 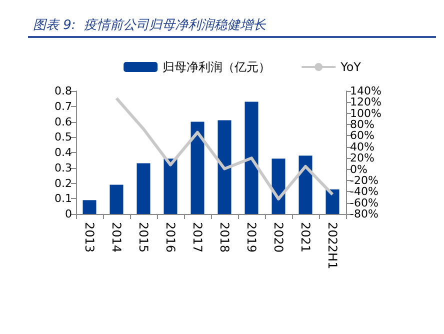 What do you see at coordinates (63, 167) in the screenshot?
I see `y-tick-label: 0.3` at bounding box center [63, 167].